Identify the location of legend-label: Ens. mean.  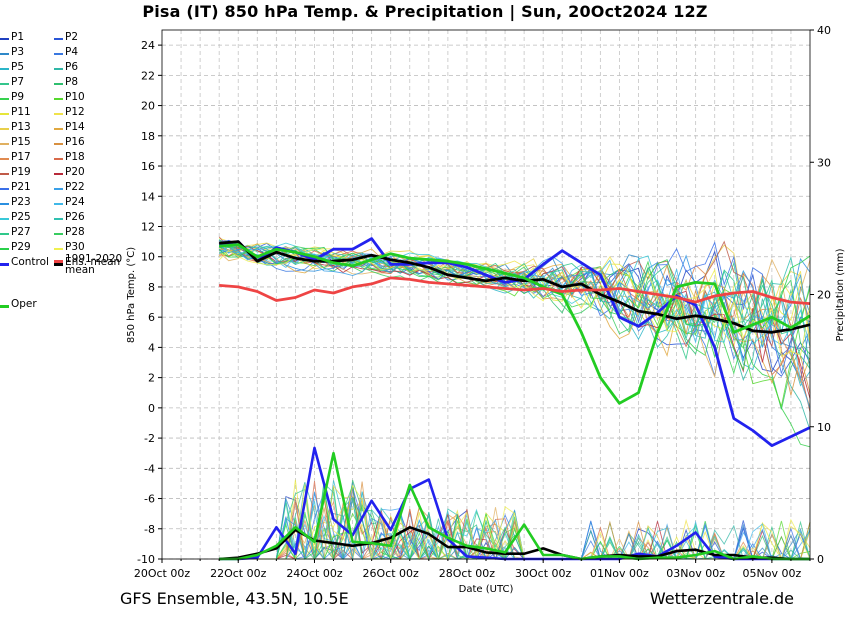
(93, 262).